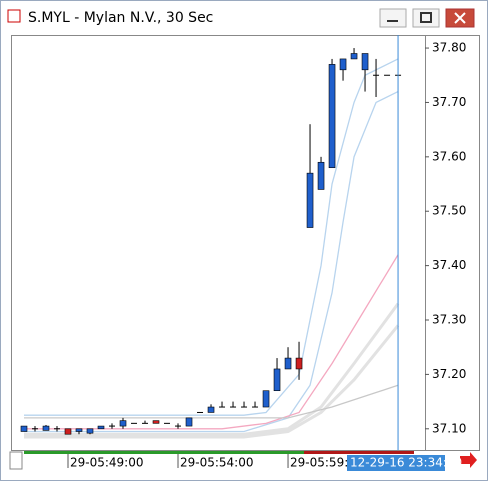 This screenshot has height=481, width=488. I want to click on y-tick-label: 37.50, so click(449, 211).